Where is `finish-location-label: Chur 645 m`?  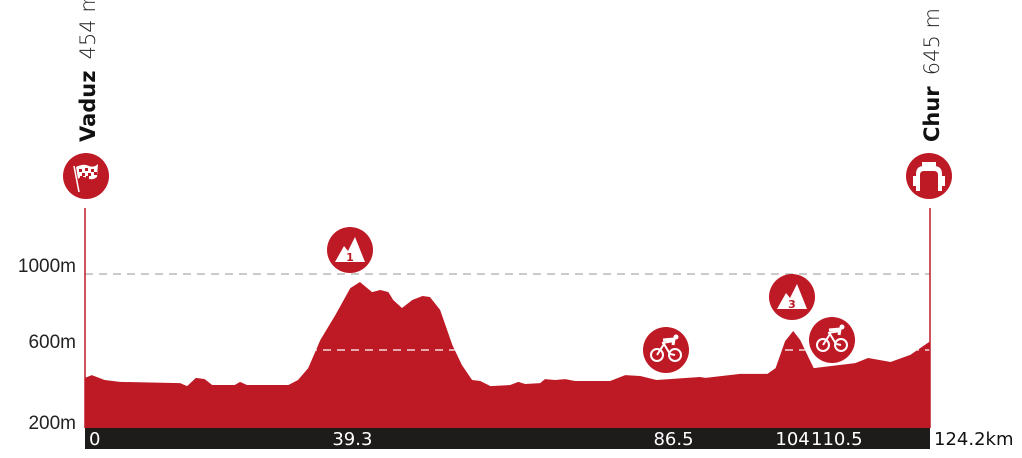
finish-location-label: Chur 645 m is located at coordinates (932, 75).